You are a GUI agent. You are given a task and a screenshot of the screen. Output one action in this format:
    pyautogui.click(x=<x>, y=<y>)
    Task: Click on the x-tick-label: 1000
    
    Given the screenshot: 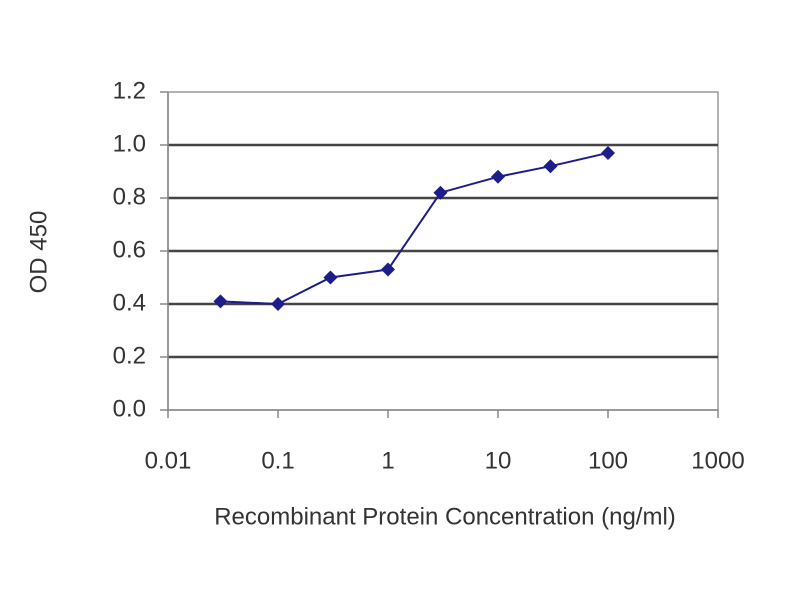 What is the action you would take?
    pyautogui.click(x=717, y=460)
    